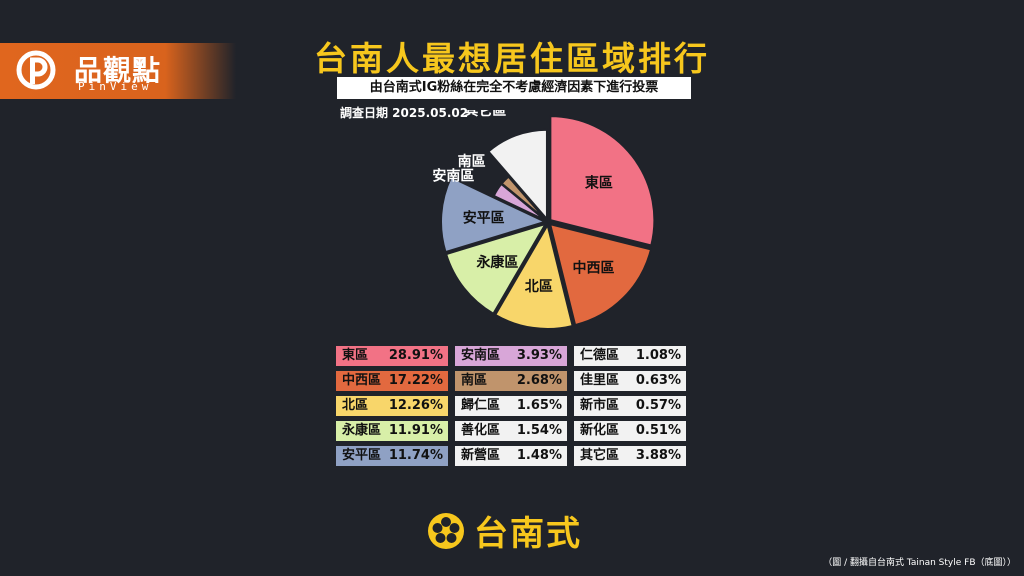  What do you see at coordinates (484, 217) in the screenshot?
I see `pie-label-4: 安平區` at bounding box center [484, 217].